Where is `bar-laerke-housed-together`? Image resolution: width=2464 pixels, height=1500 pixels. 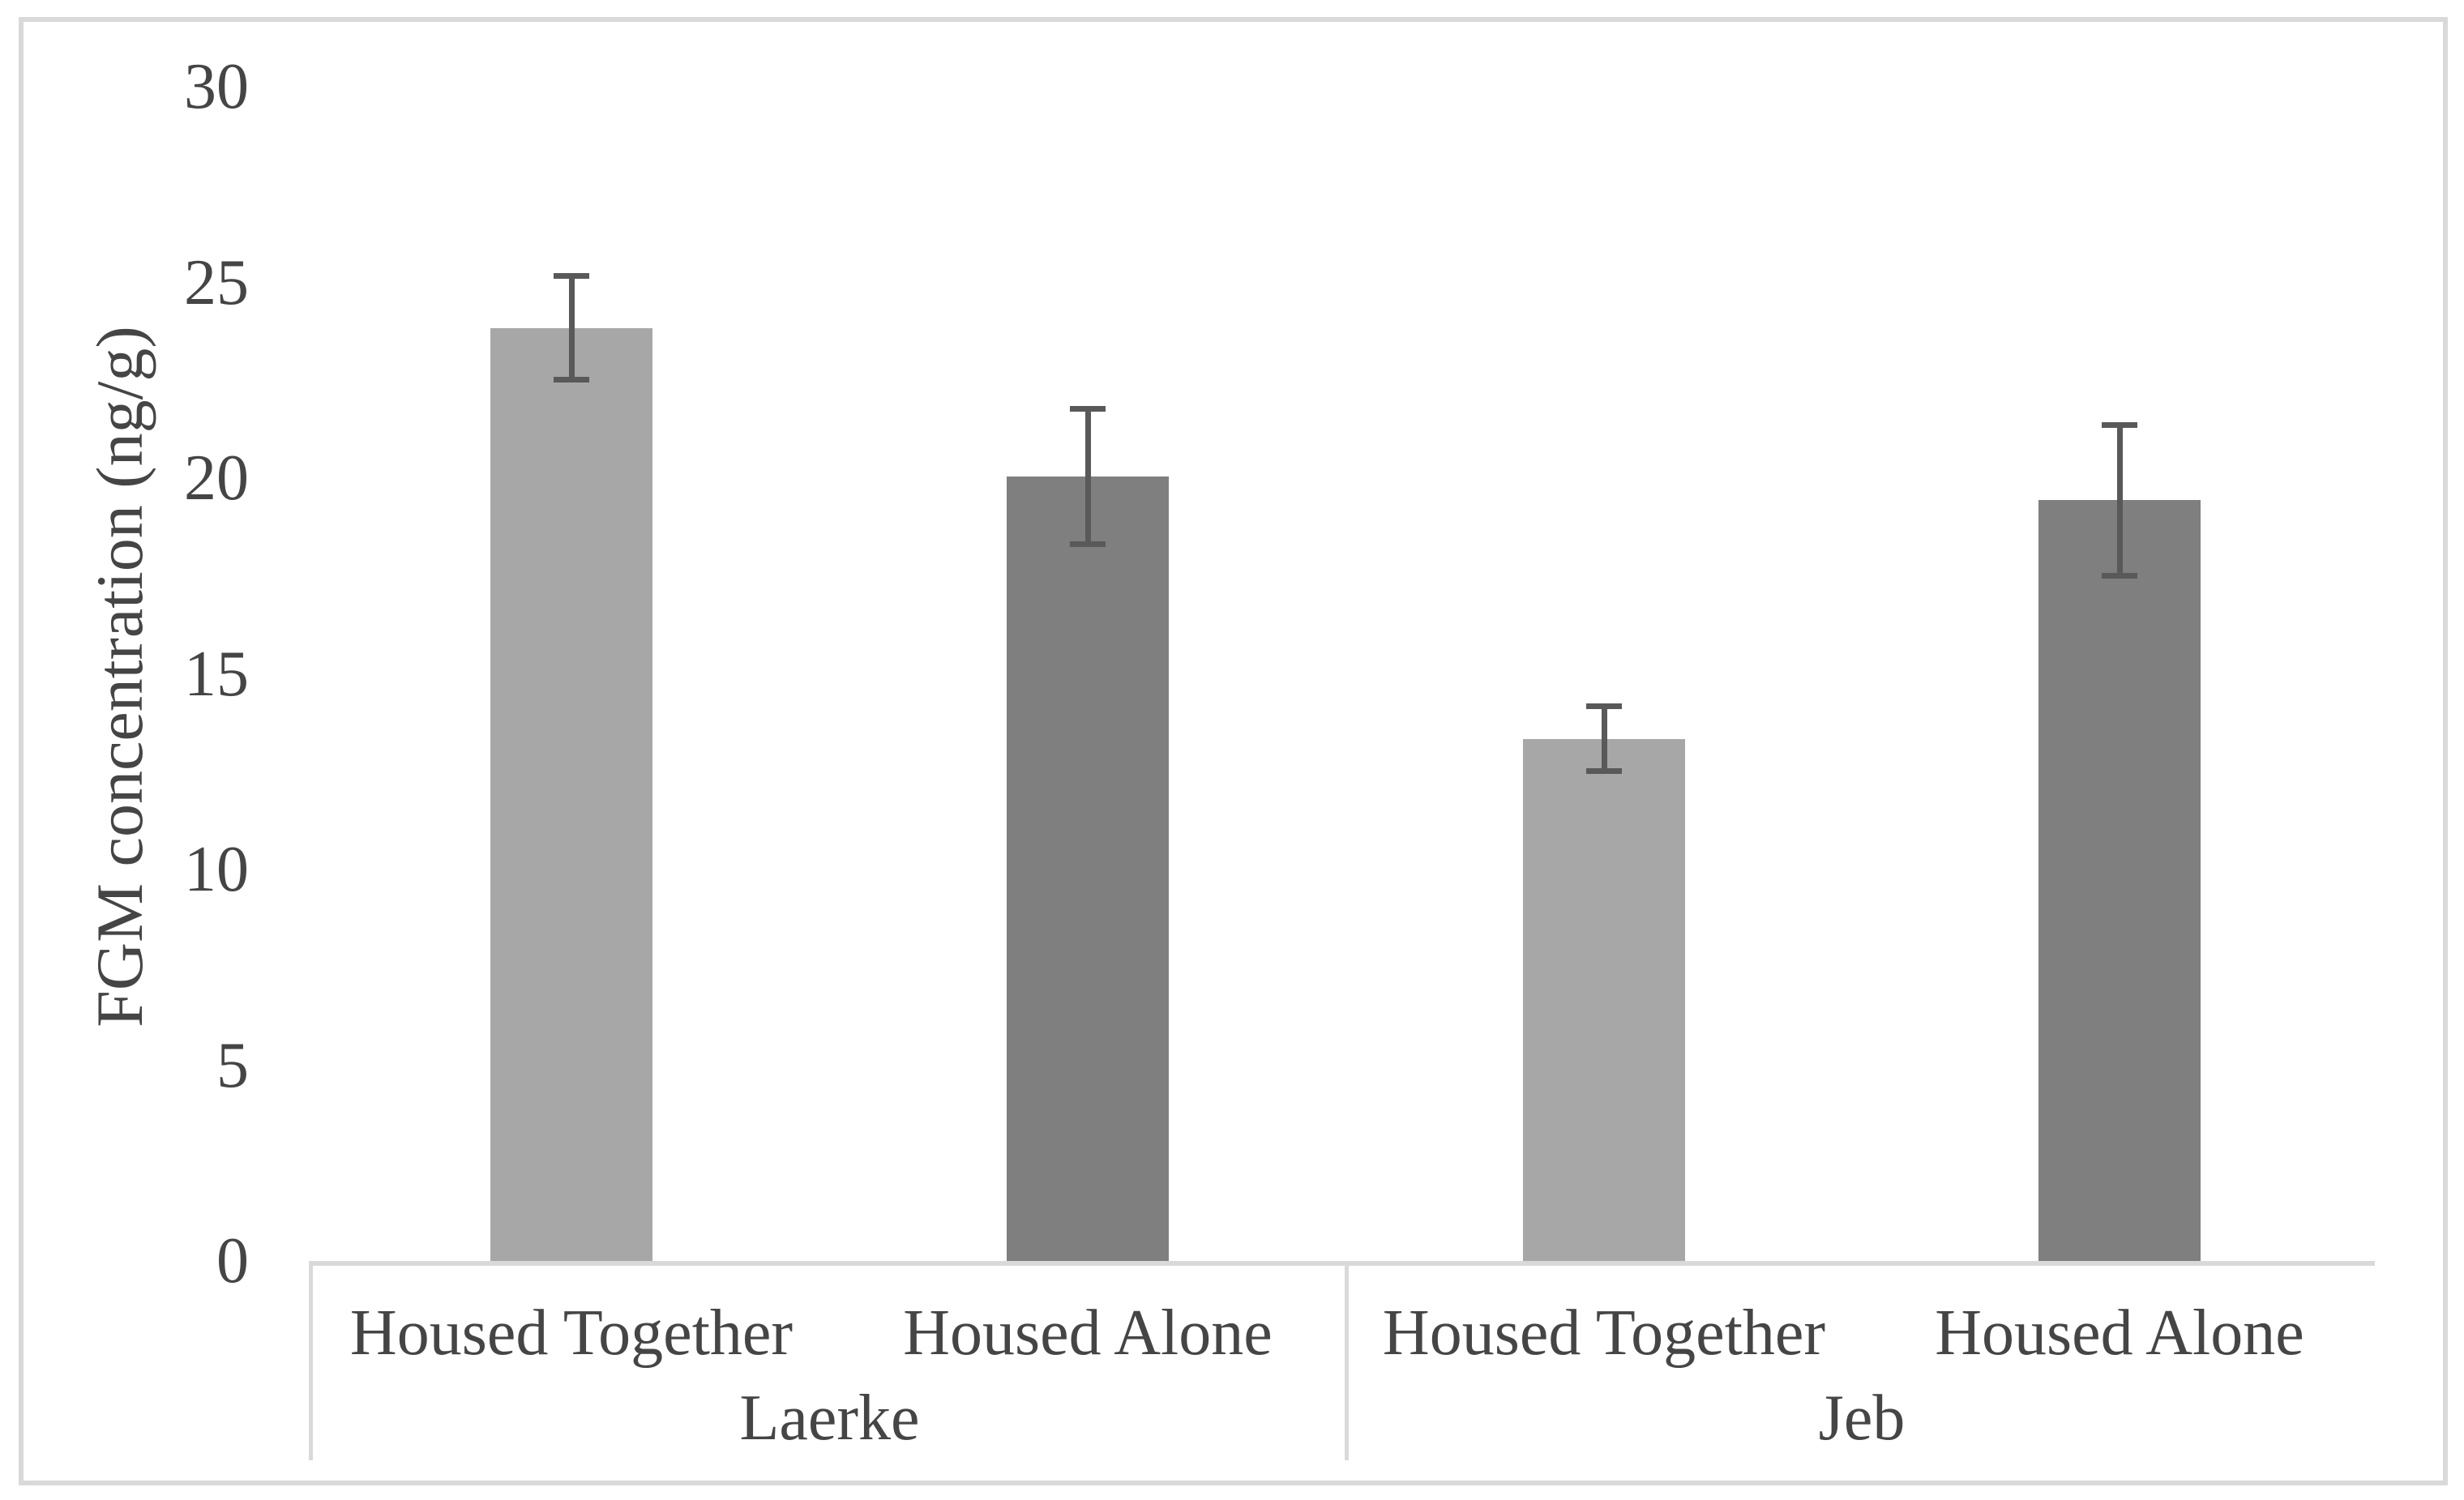
bar-laerke-housed-together is located at coordinates (571, 794).